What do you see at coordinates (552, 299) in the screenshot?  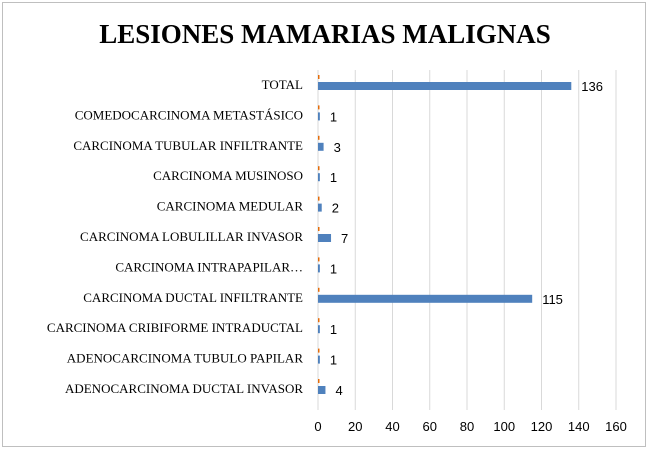 I see `data-label: 115` at bounding box center [552, 299].